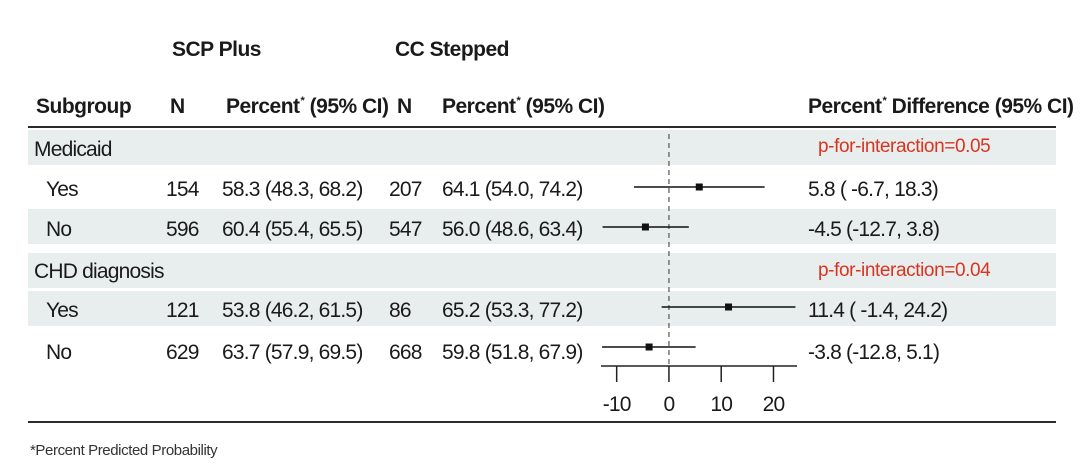 The height and width of the screenshot is (474, 1080). What do you see at coordinates (542, 422) in the screenshot?
I see `footer-rule` at bounding box center [542, 422].